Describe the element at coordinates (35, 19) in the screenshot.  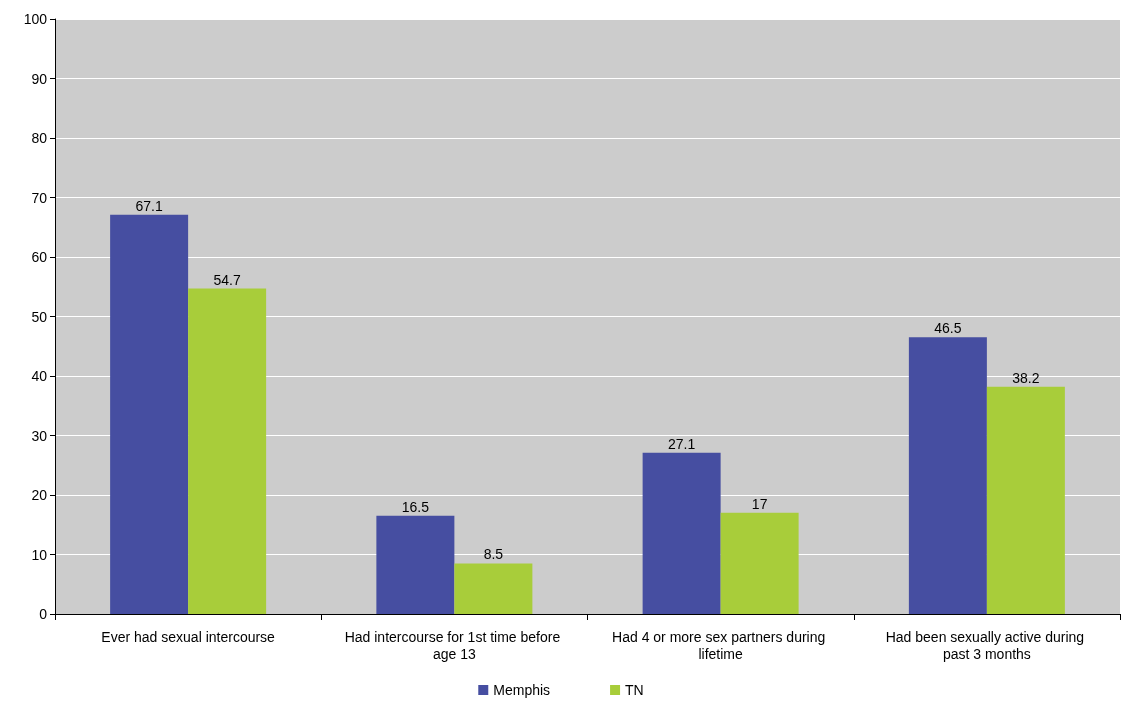
I see `y-tick-label: 100` at that location.